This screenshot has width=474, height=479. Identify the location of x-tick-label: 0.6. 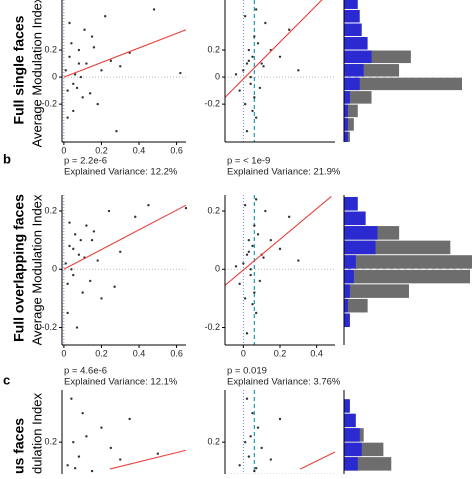
(176, 150).